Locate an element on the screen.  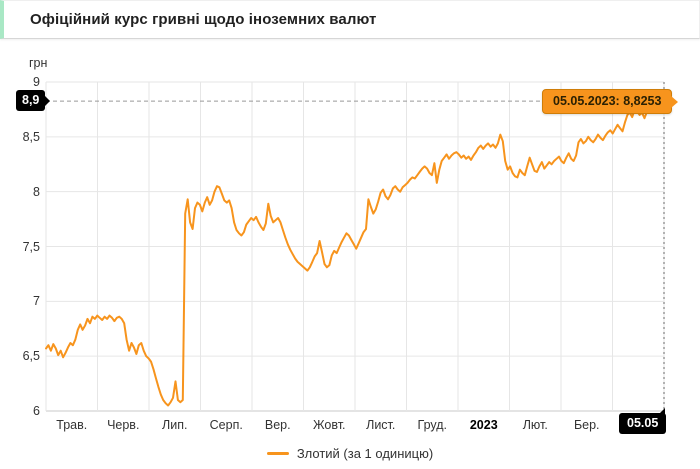
y-tick-label: 7 is located at coordinates (36, 301).